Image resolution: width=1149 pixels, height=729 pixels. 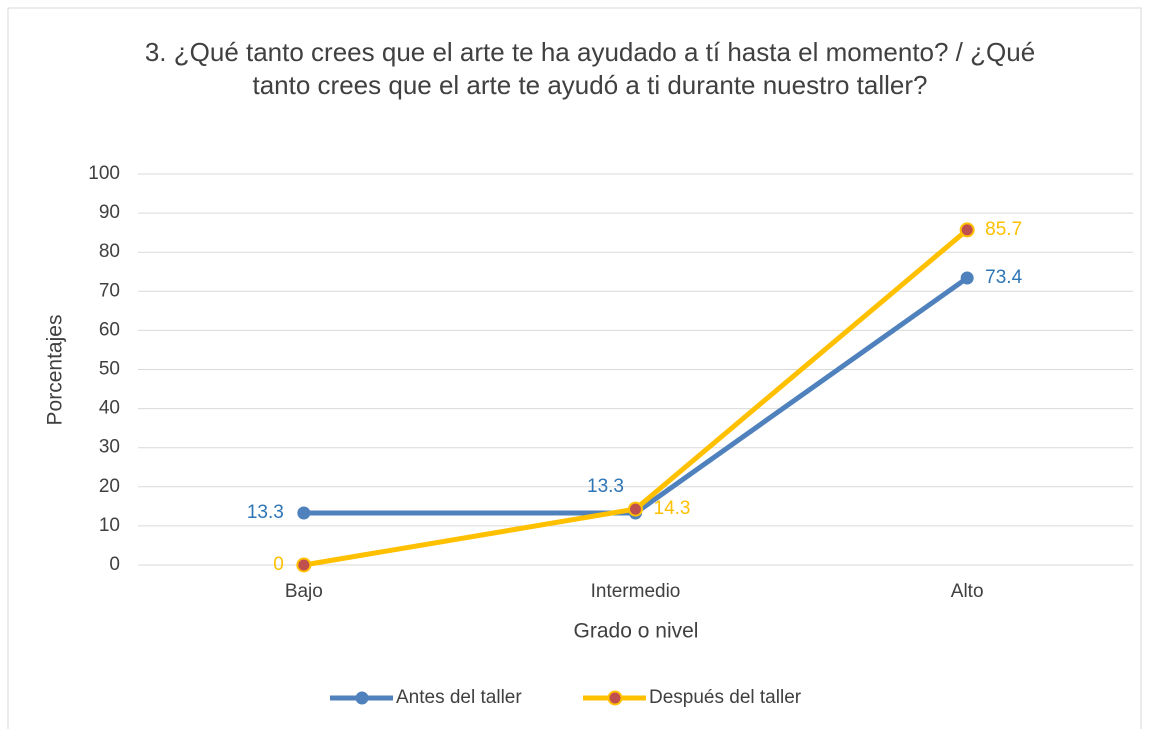 I want to click on legend-label: Después del taller, so click(x=725, y=697).